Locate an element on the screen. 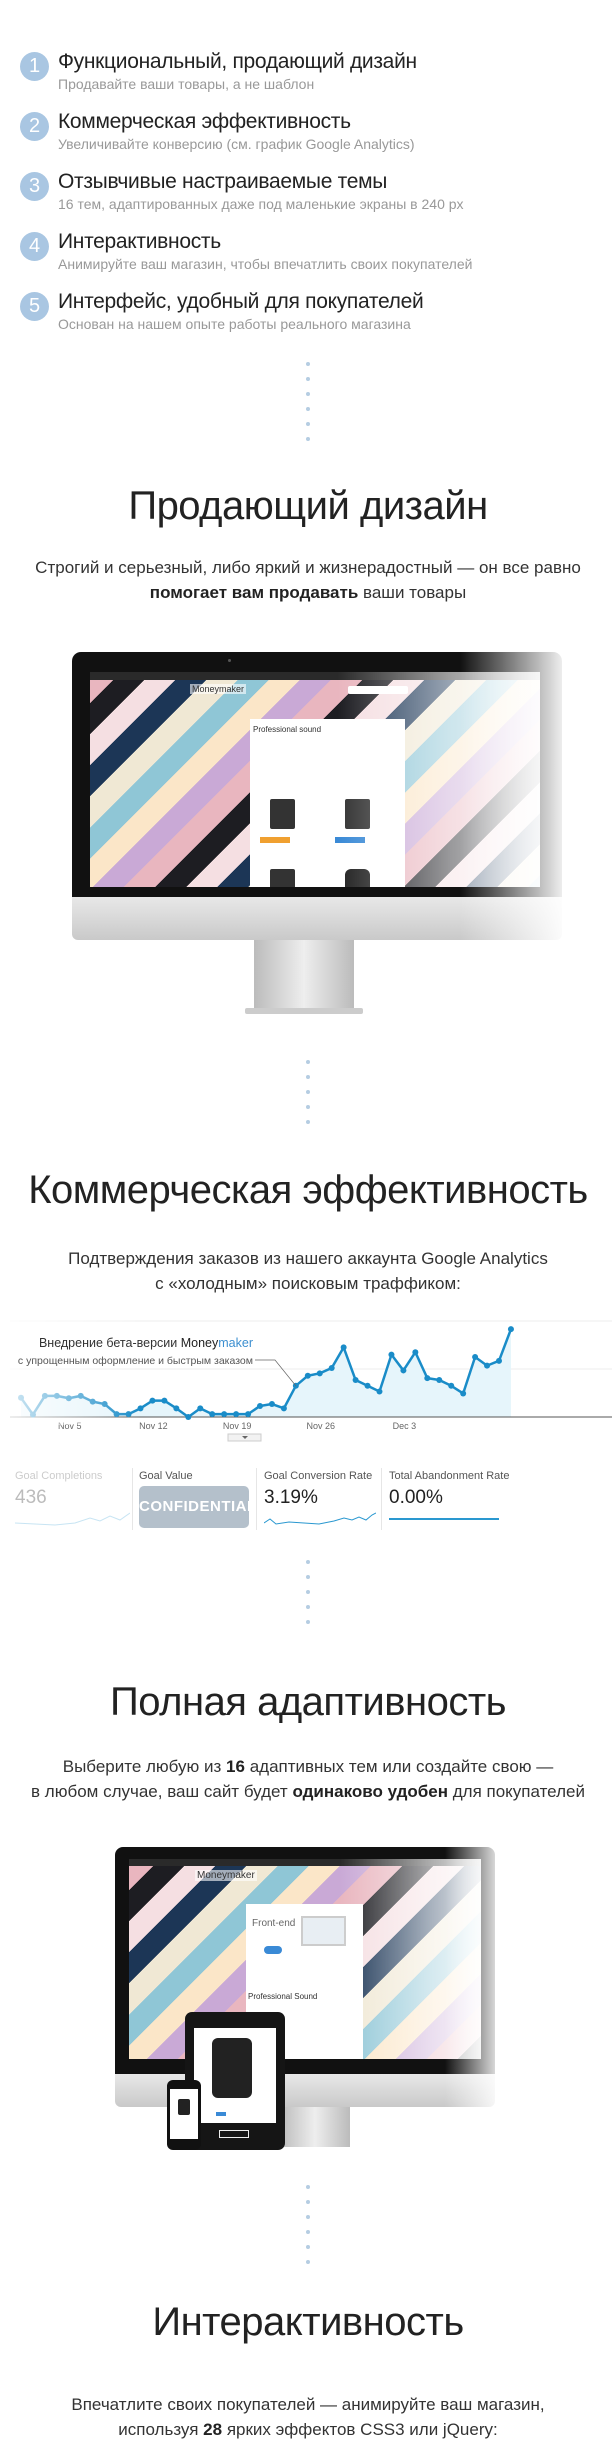 The image size is (616, 2446). section-title: Полная адаптивность is located at coordinates (308, 1702).